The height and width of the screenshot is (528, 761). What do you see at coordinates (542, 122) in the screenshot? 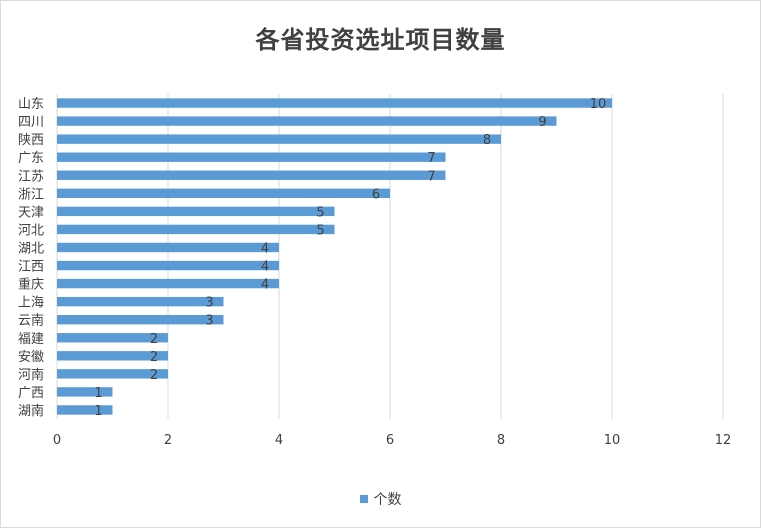
I see `data-label: 9` at bounding box center [542, 122].